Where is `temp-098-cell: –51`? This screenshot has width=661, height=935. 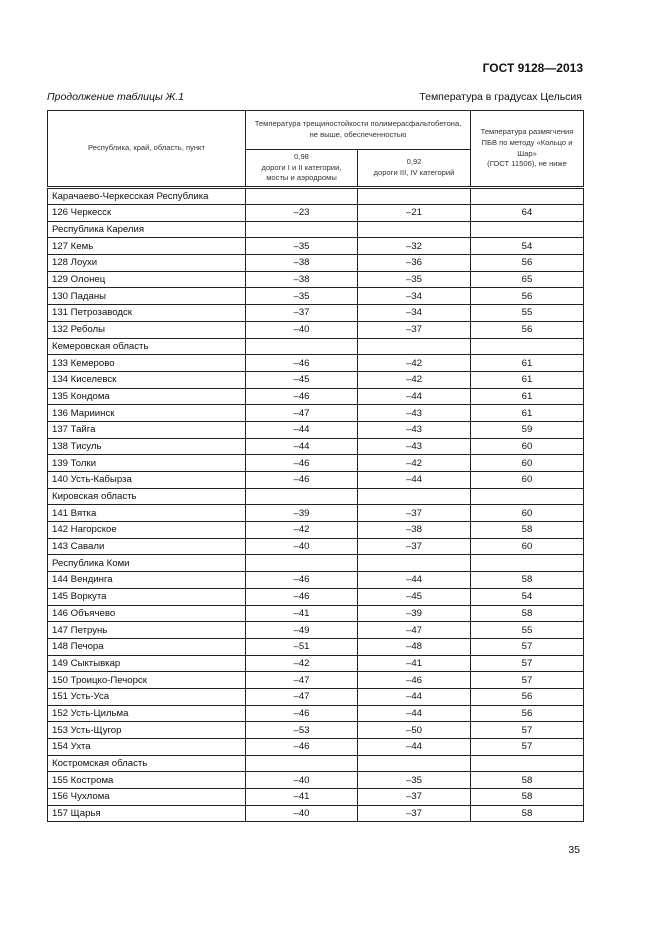 temp-098-cell: –51 is located at coordinates (301, 646).